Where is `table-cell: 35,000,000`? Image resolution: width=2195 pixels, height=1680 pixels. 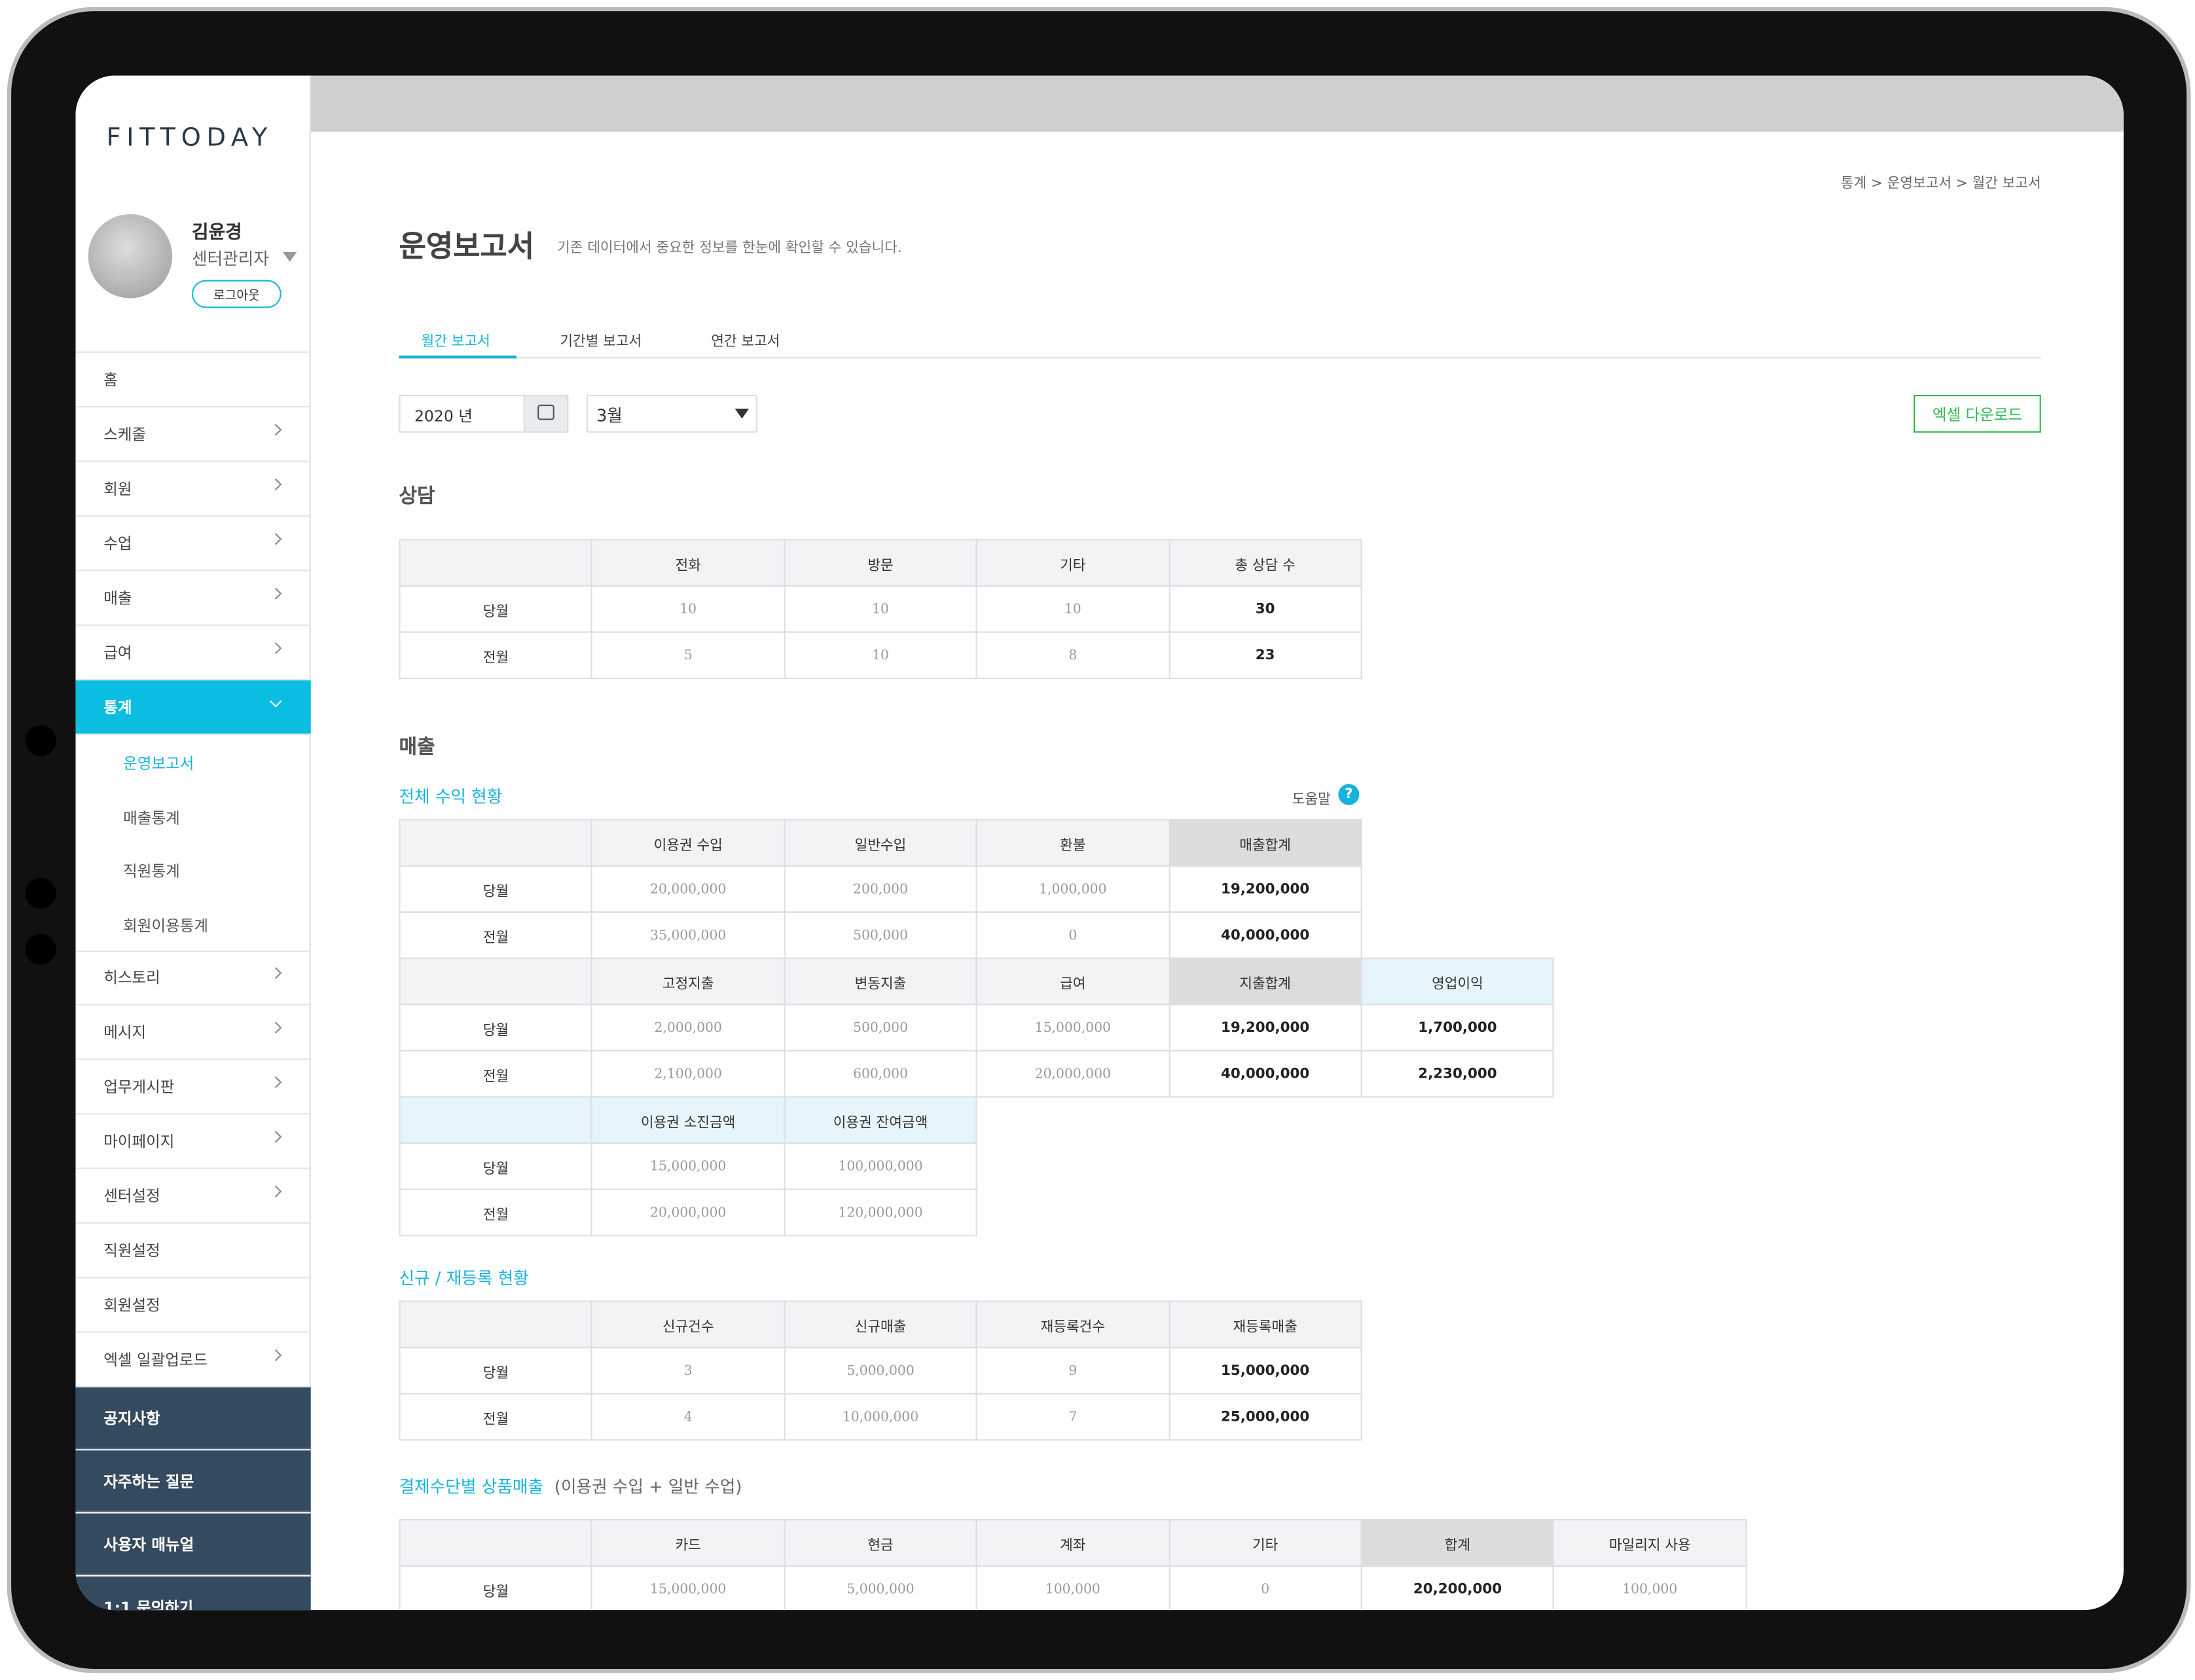 table-cell: 35,000,000 is located at coordinates (688, 935).